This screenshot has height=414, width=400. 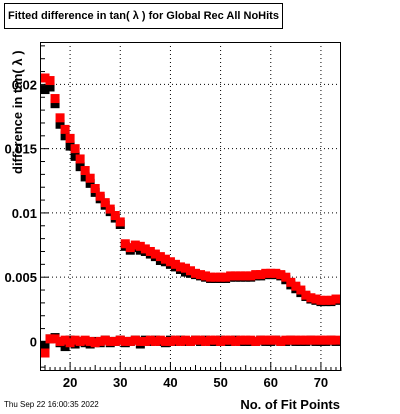 I want to click on y-tick-label: 0.01, so click(x=24, y=213).